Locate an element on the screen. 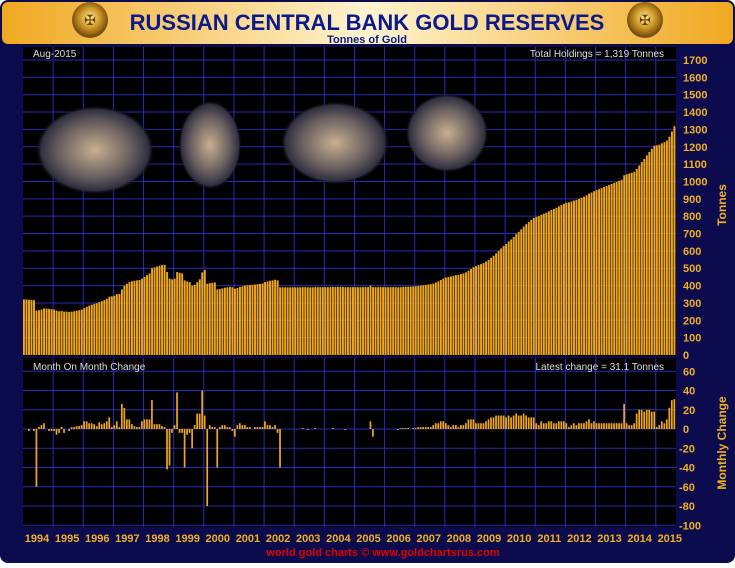  photo-official-portrait is located at coordinates (447, 133).